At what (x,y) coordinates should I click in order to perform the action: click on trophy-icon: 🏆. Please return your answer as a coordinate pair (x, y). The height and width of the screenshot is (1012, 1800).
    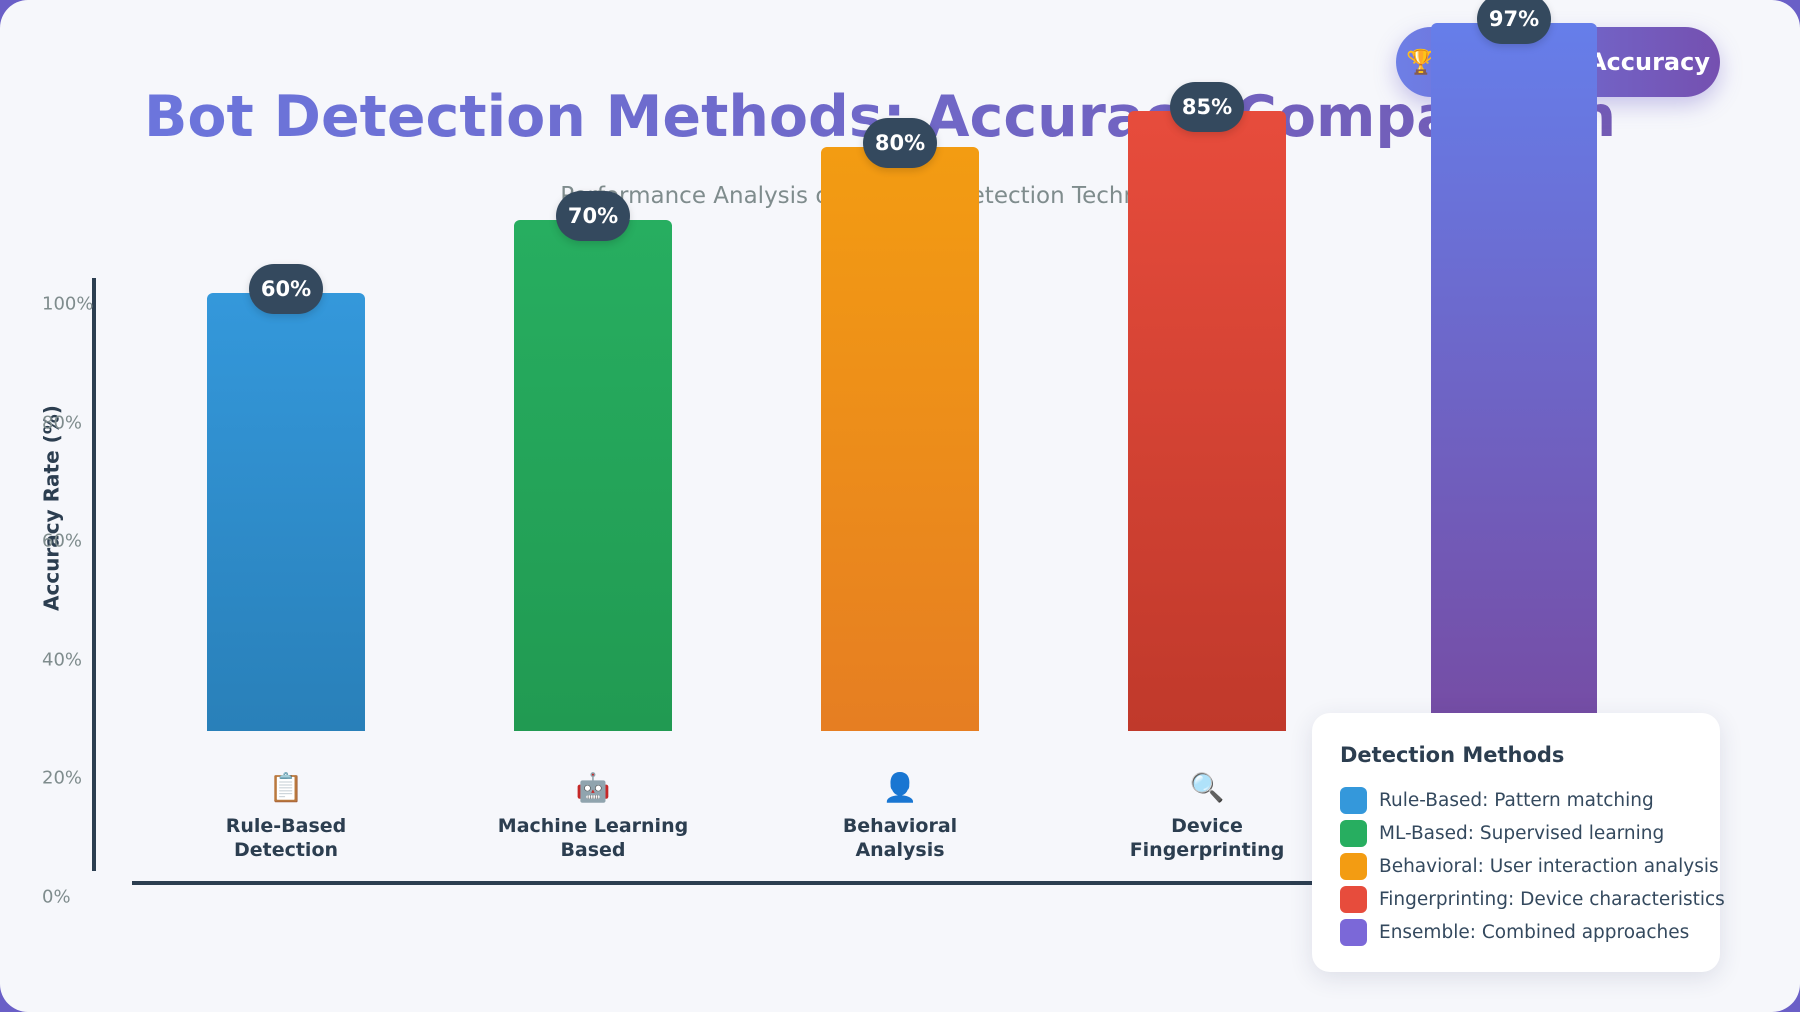
    Looking at the image, I should click on (1421, 62).